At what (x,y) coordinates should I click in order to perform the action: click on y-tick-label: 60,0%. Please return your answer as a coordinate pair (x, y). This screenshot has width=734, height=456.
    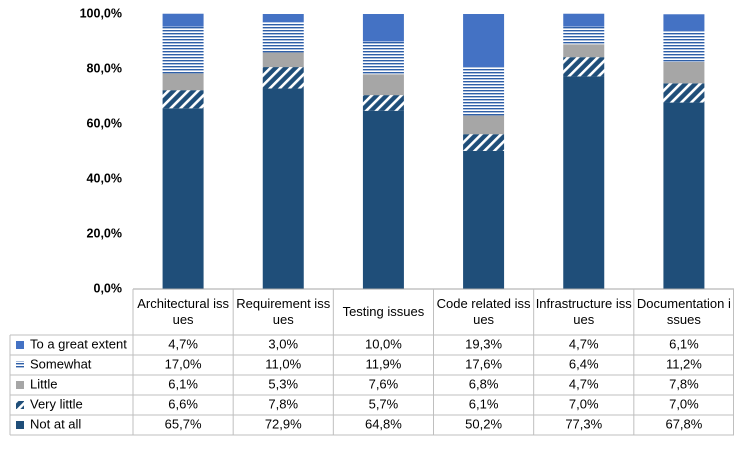
    Looking at the image, I should click on (104, 123).